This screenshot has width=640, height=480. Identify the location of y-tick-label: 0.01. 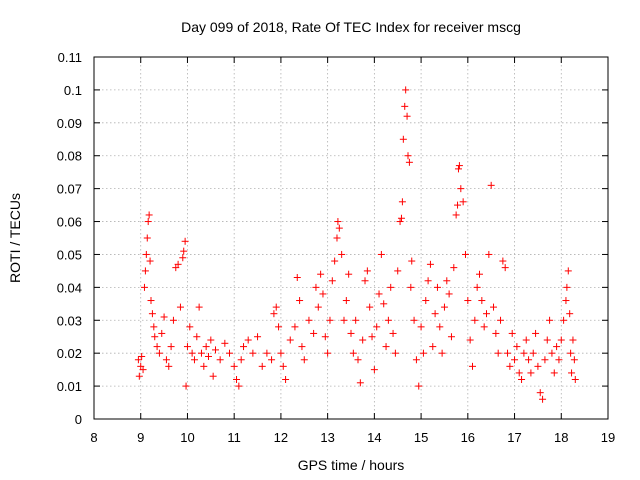
(69, 386).